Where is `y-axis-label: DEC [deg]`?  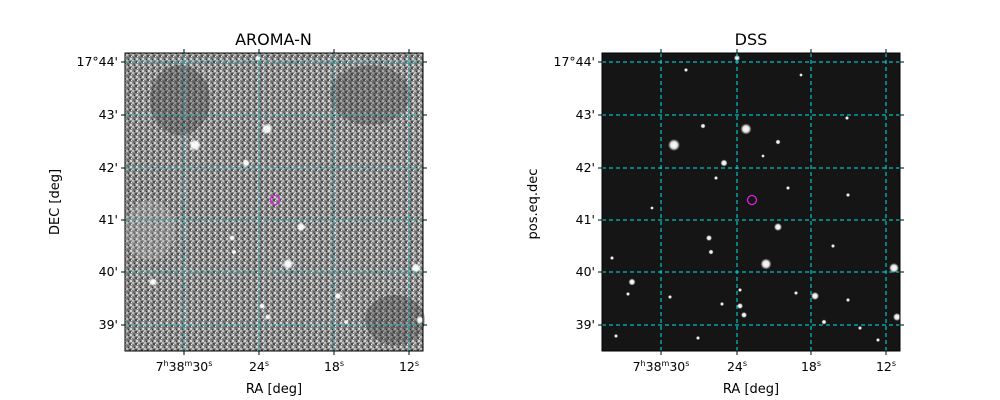 y-axis-label: DEC [deg] is located at coordinates (55, 202).